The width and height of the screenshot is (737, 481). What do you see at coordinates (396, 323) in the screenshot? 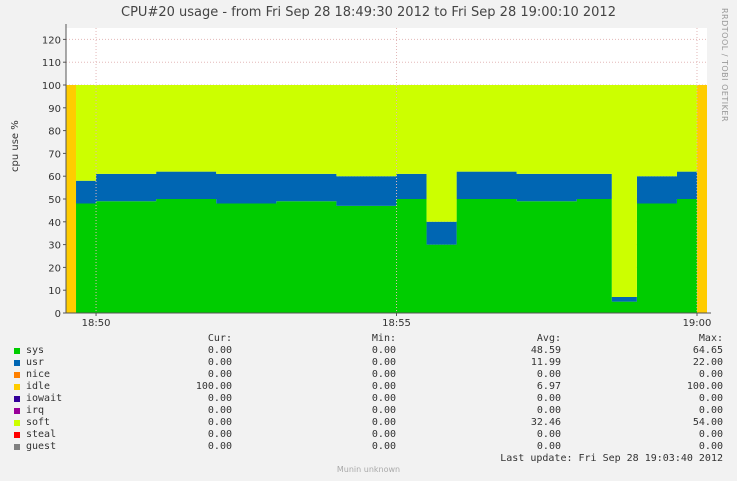
I see `x-tick-label: 18:55` at bounding box center [396, 323].